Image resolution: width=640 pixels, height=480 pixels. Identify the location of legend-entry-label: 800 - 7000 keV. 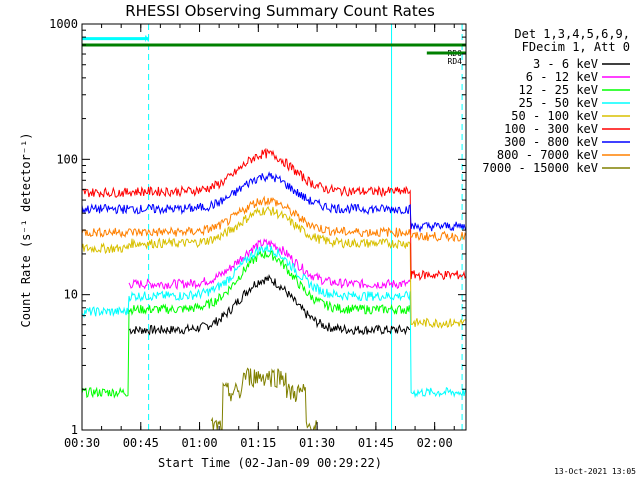
(547, 155).